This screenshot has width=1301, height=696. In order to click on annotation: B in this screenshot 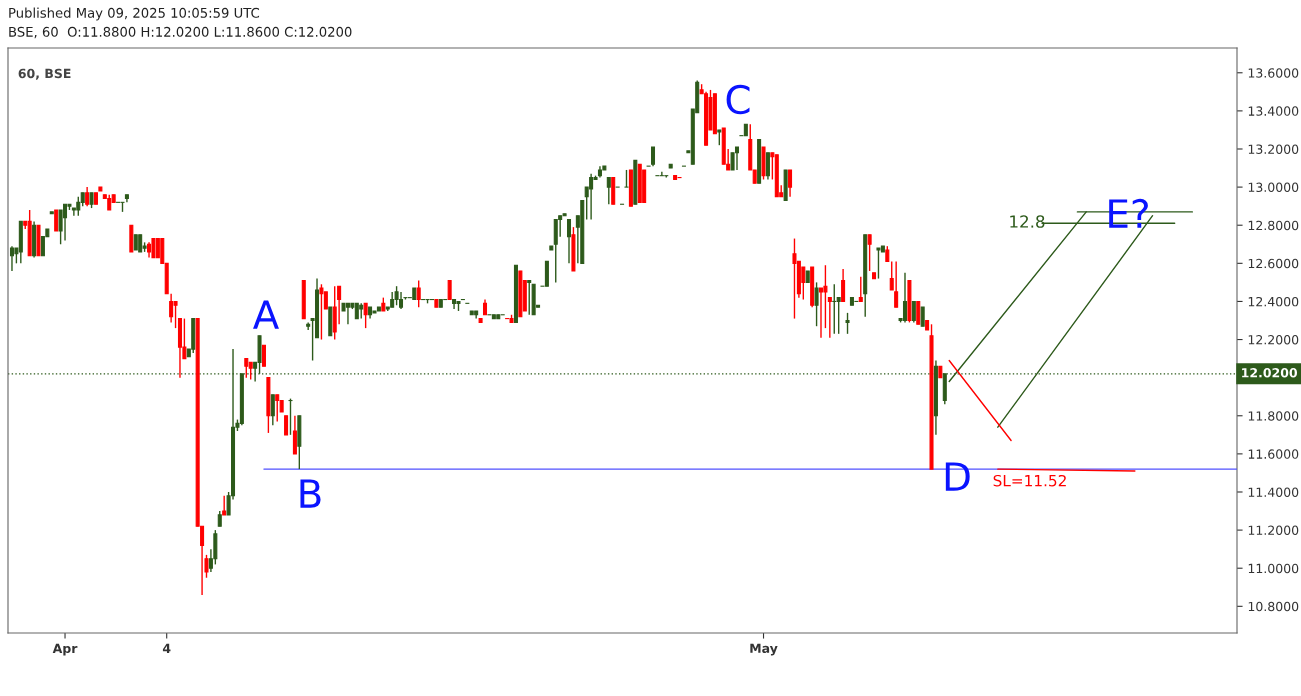, I will do `click(310, 493)`.